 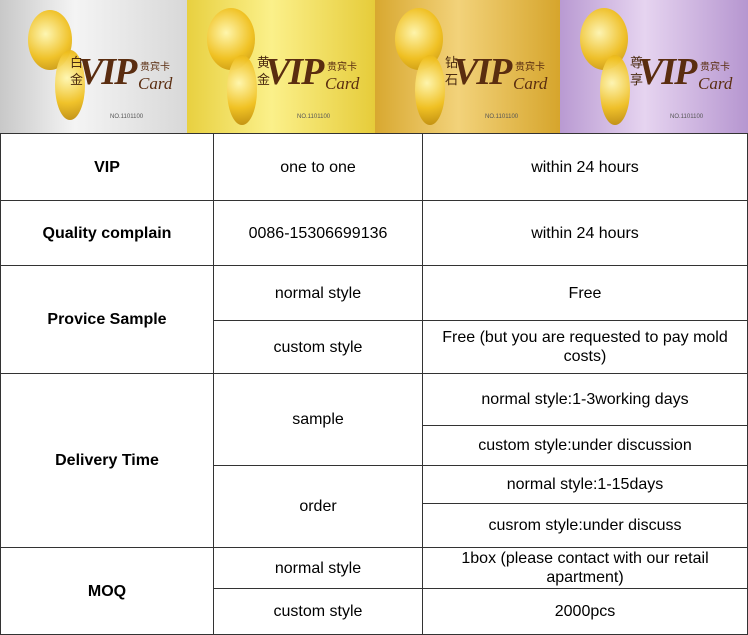 What do you see at coordinates (585, 612) in the screenshot?
I see `item-value: 2000pcs` at bounding box center [585, 612].